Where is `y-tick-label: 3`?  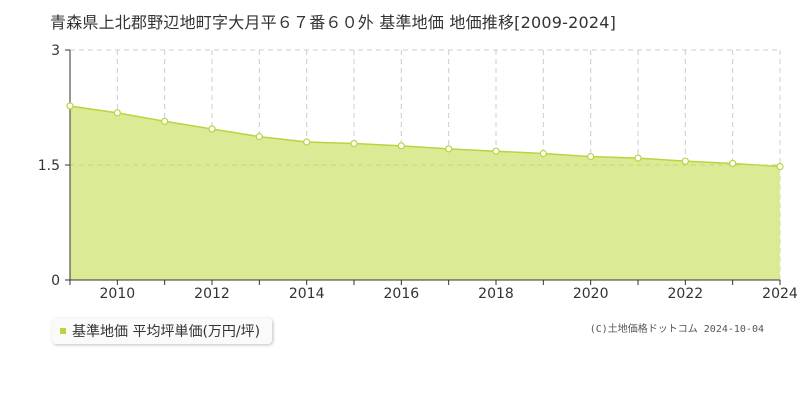 y-tick-label: 3 is located at coordinates (55, 51).